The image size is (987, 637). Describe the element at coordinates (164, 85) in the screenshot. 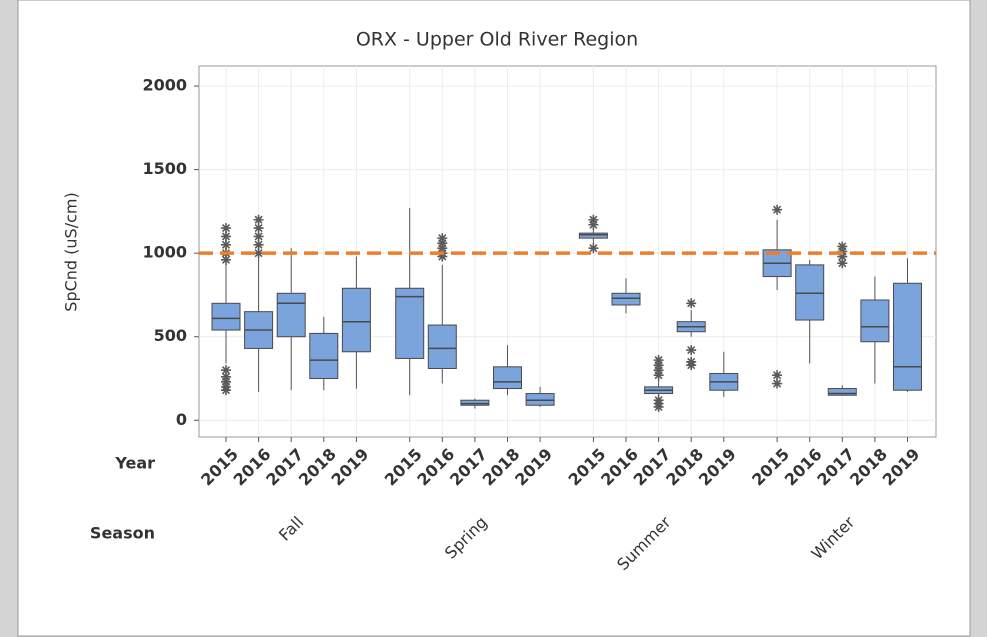

I see `y-tick-label: 2000` at that location.